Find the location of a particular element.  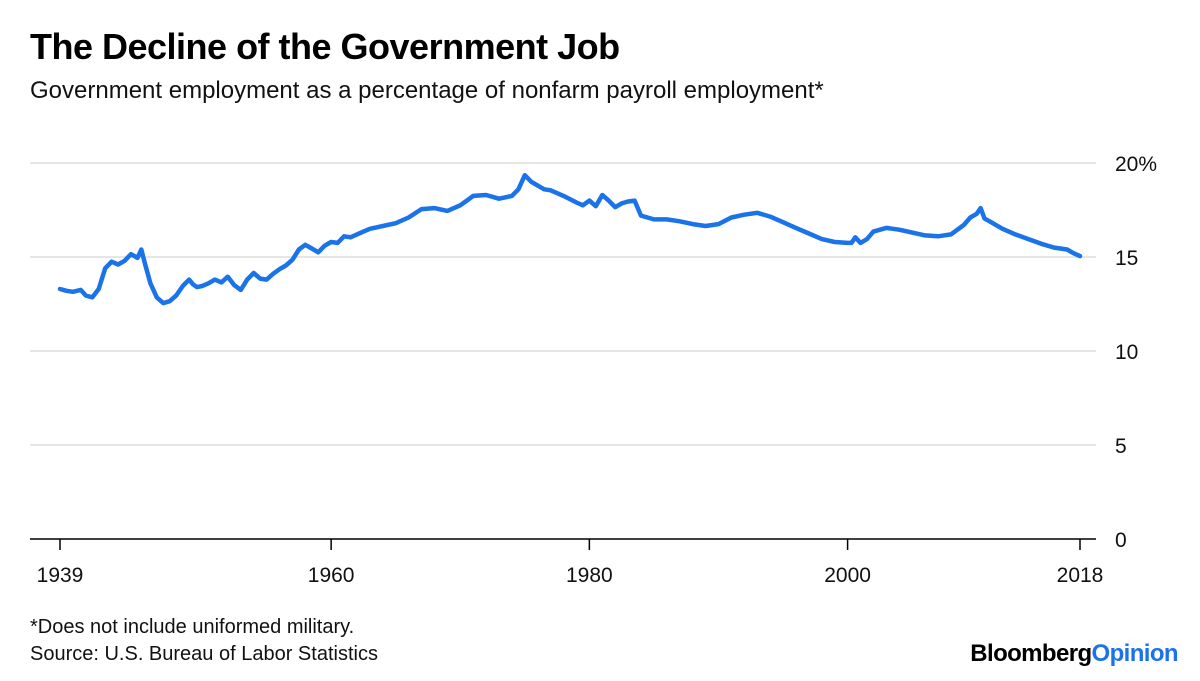

x-tick-label: 2018 is located at coordinates (1080, 575).